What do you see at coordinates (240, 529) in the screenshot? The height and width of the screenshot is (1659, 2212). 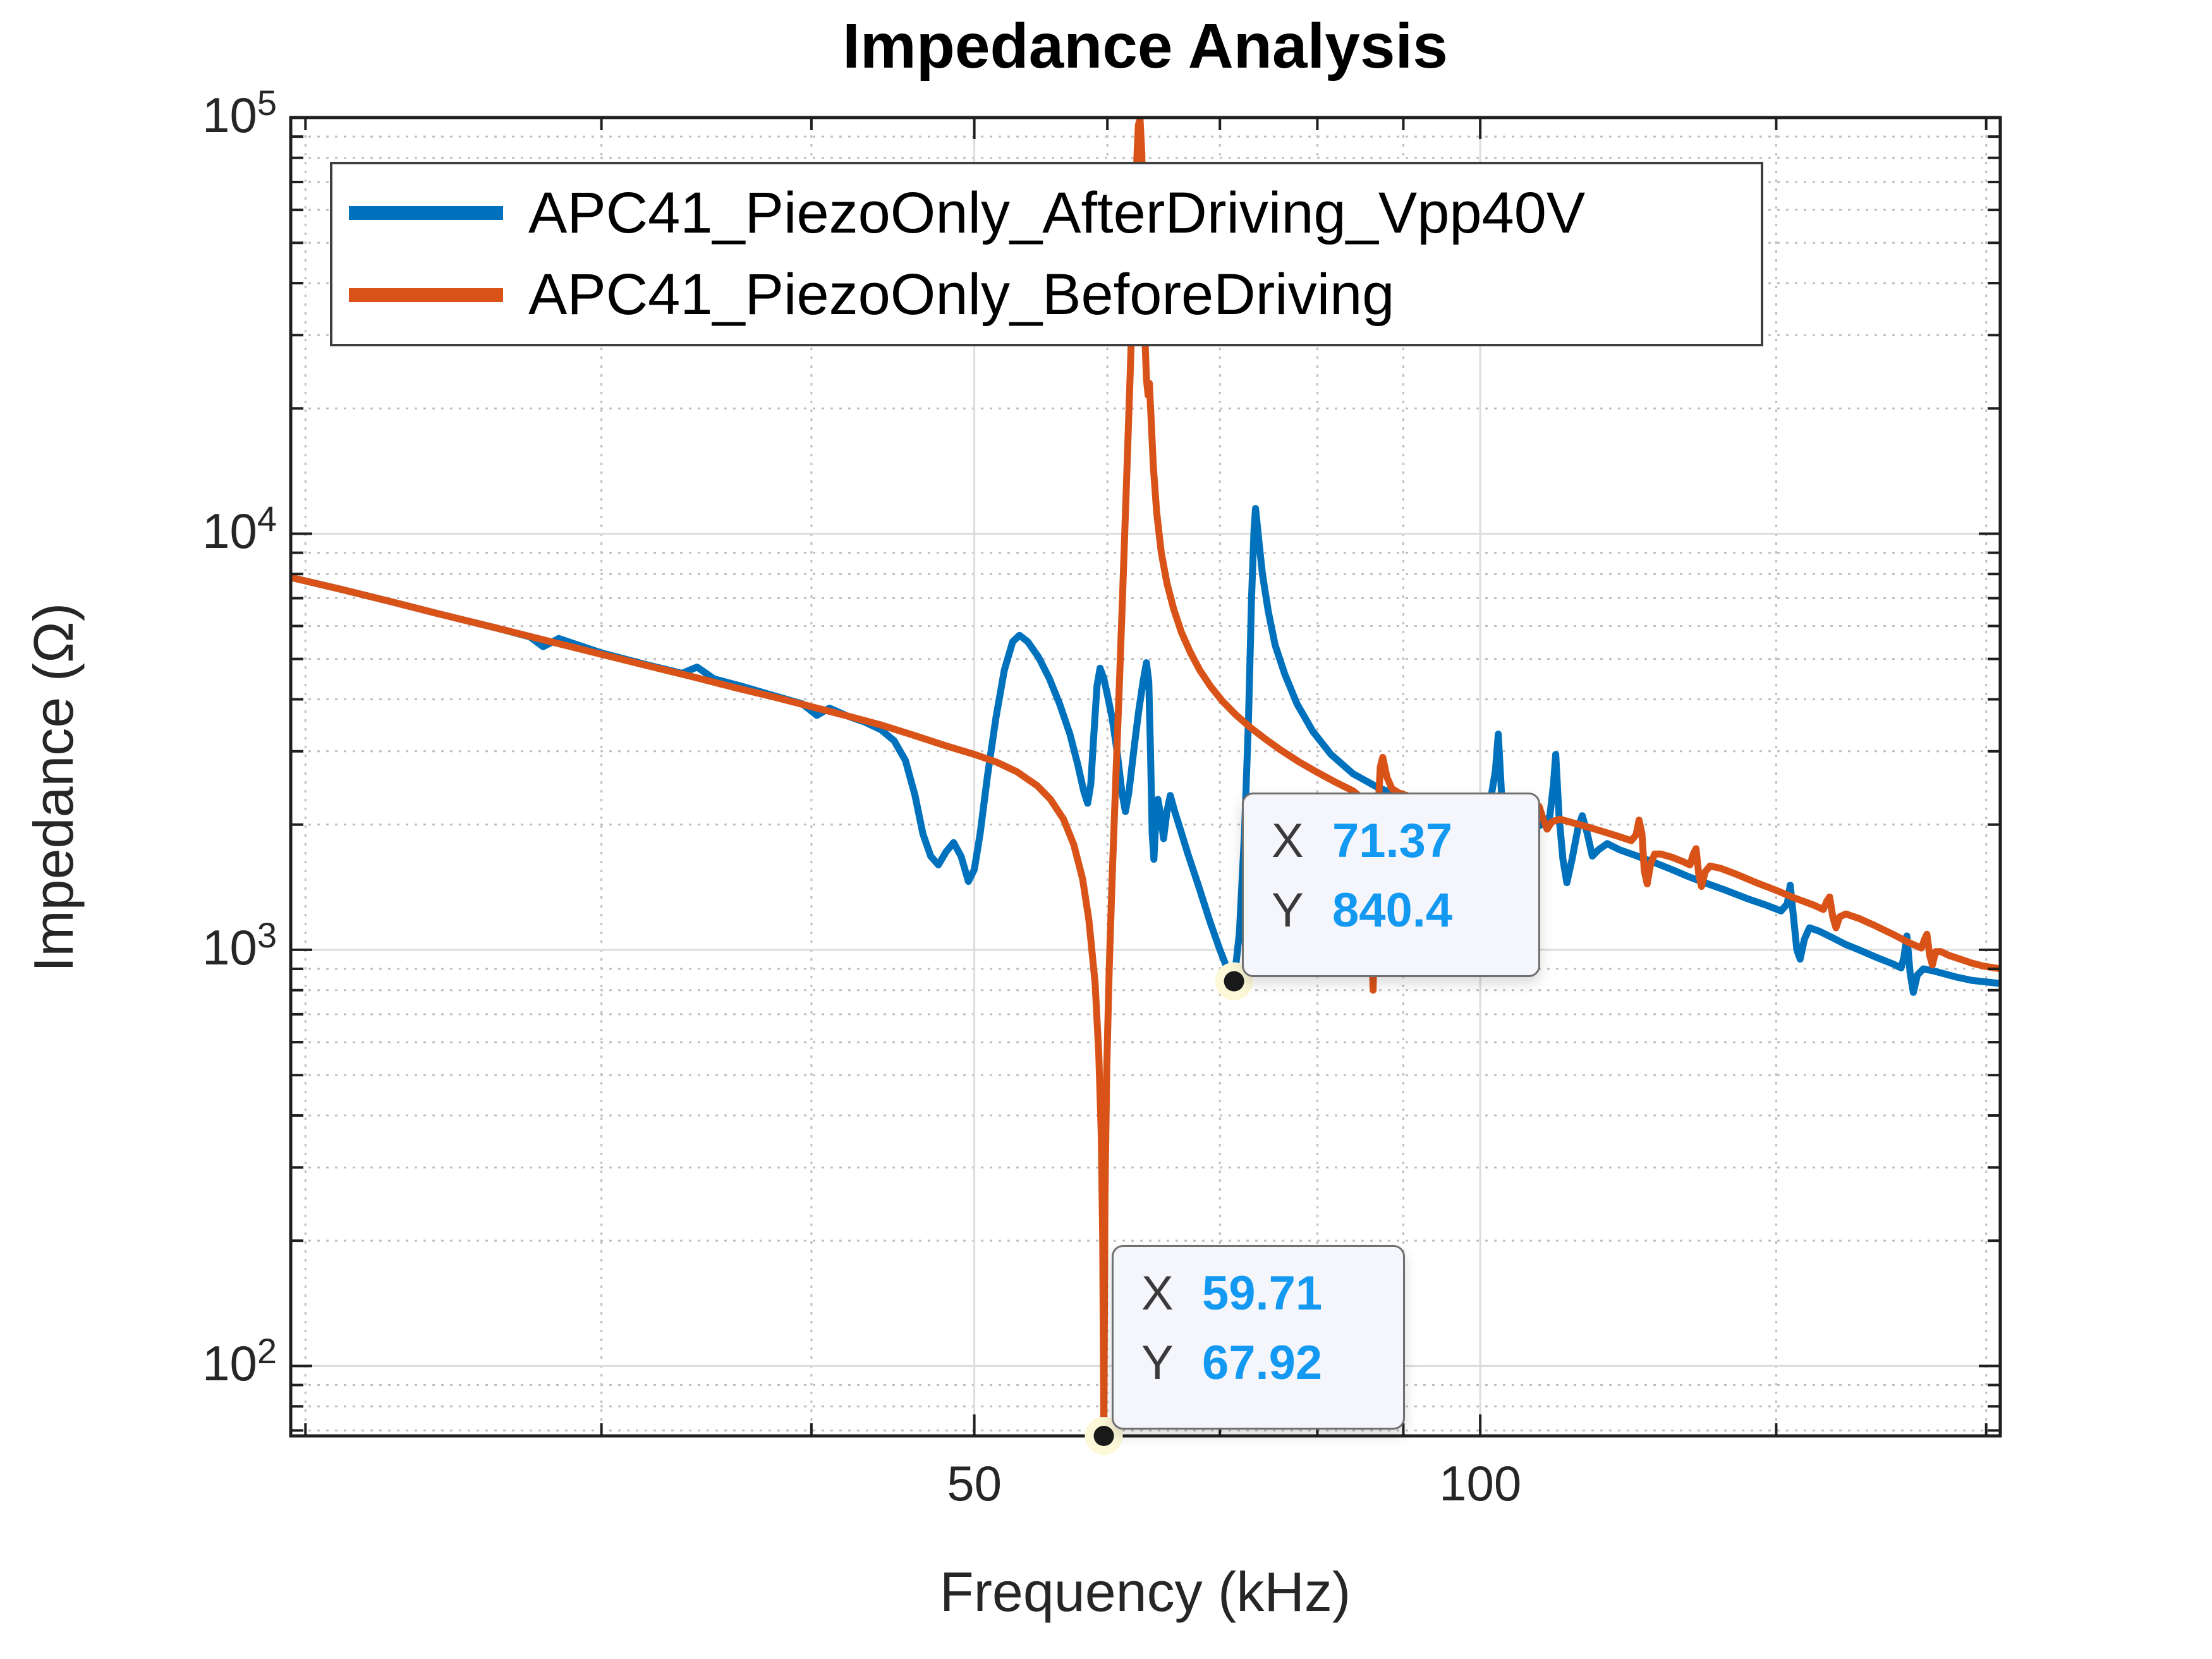 I see `y-tick-label-10e4: 10⁴` at bounding box center [240, 529].